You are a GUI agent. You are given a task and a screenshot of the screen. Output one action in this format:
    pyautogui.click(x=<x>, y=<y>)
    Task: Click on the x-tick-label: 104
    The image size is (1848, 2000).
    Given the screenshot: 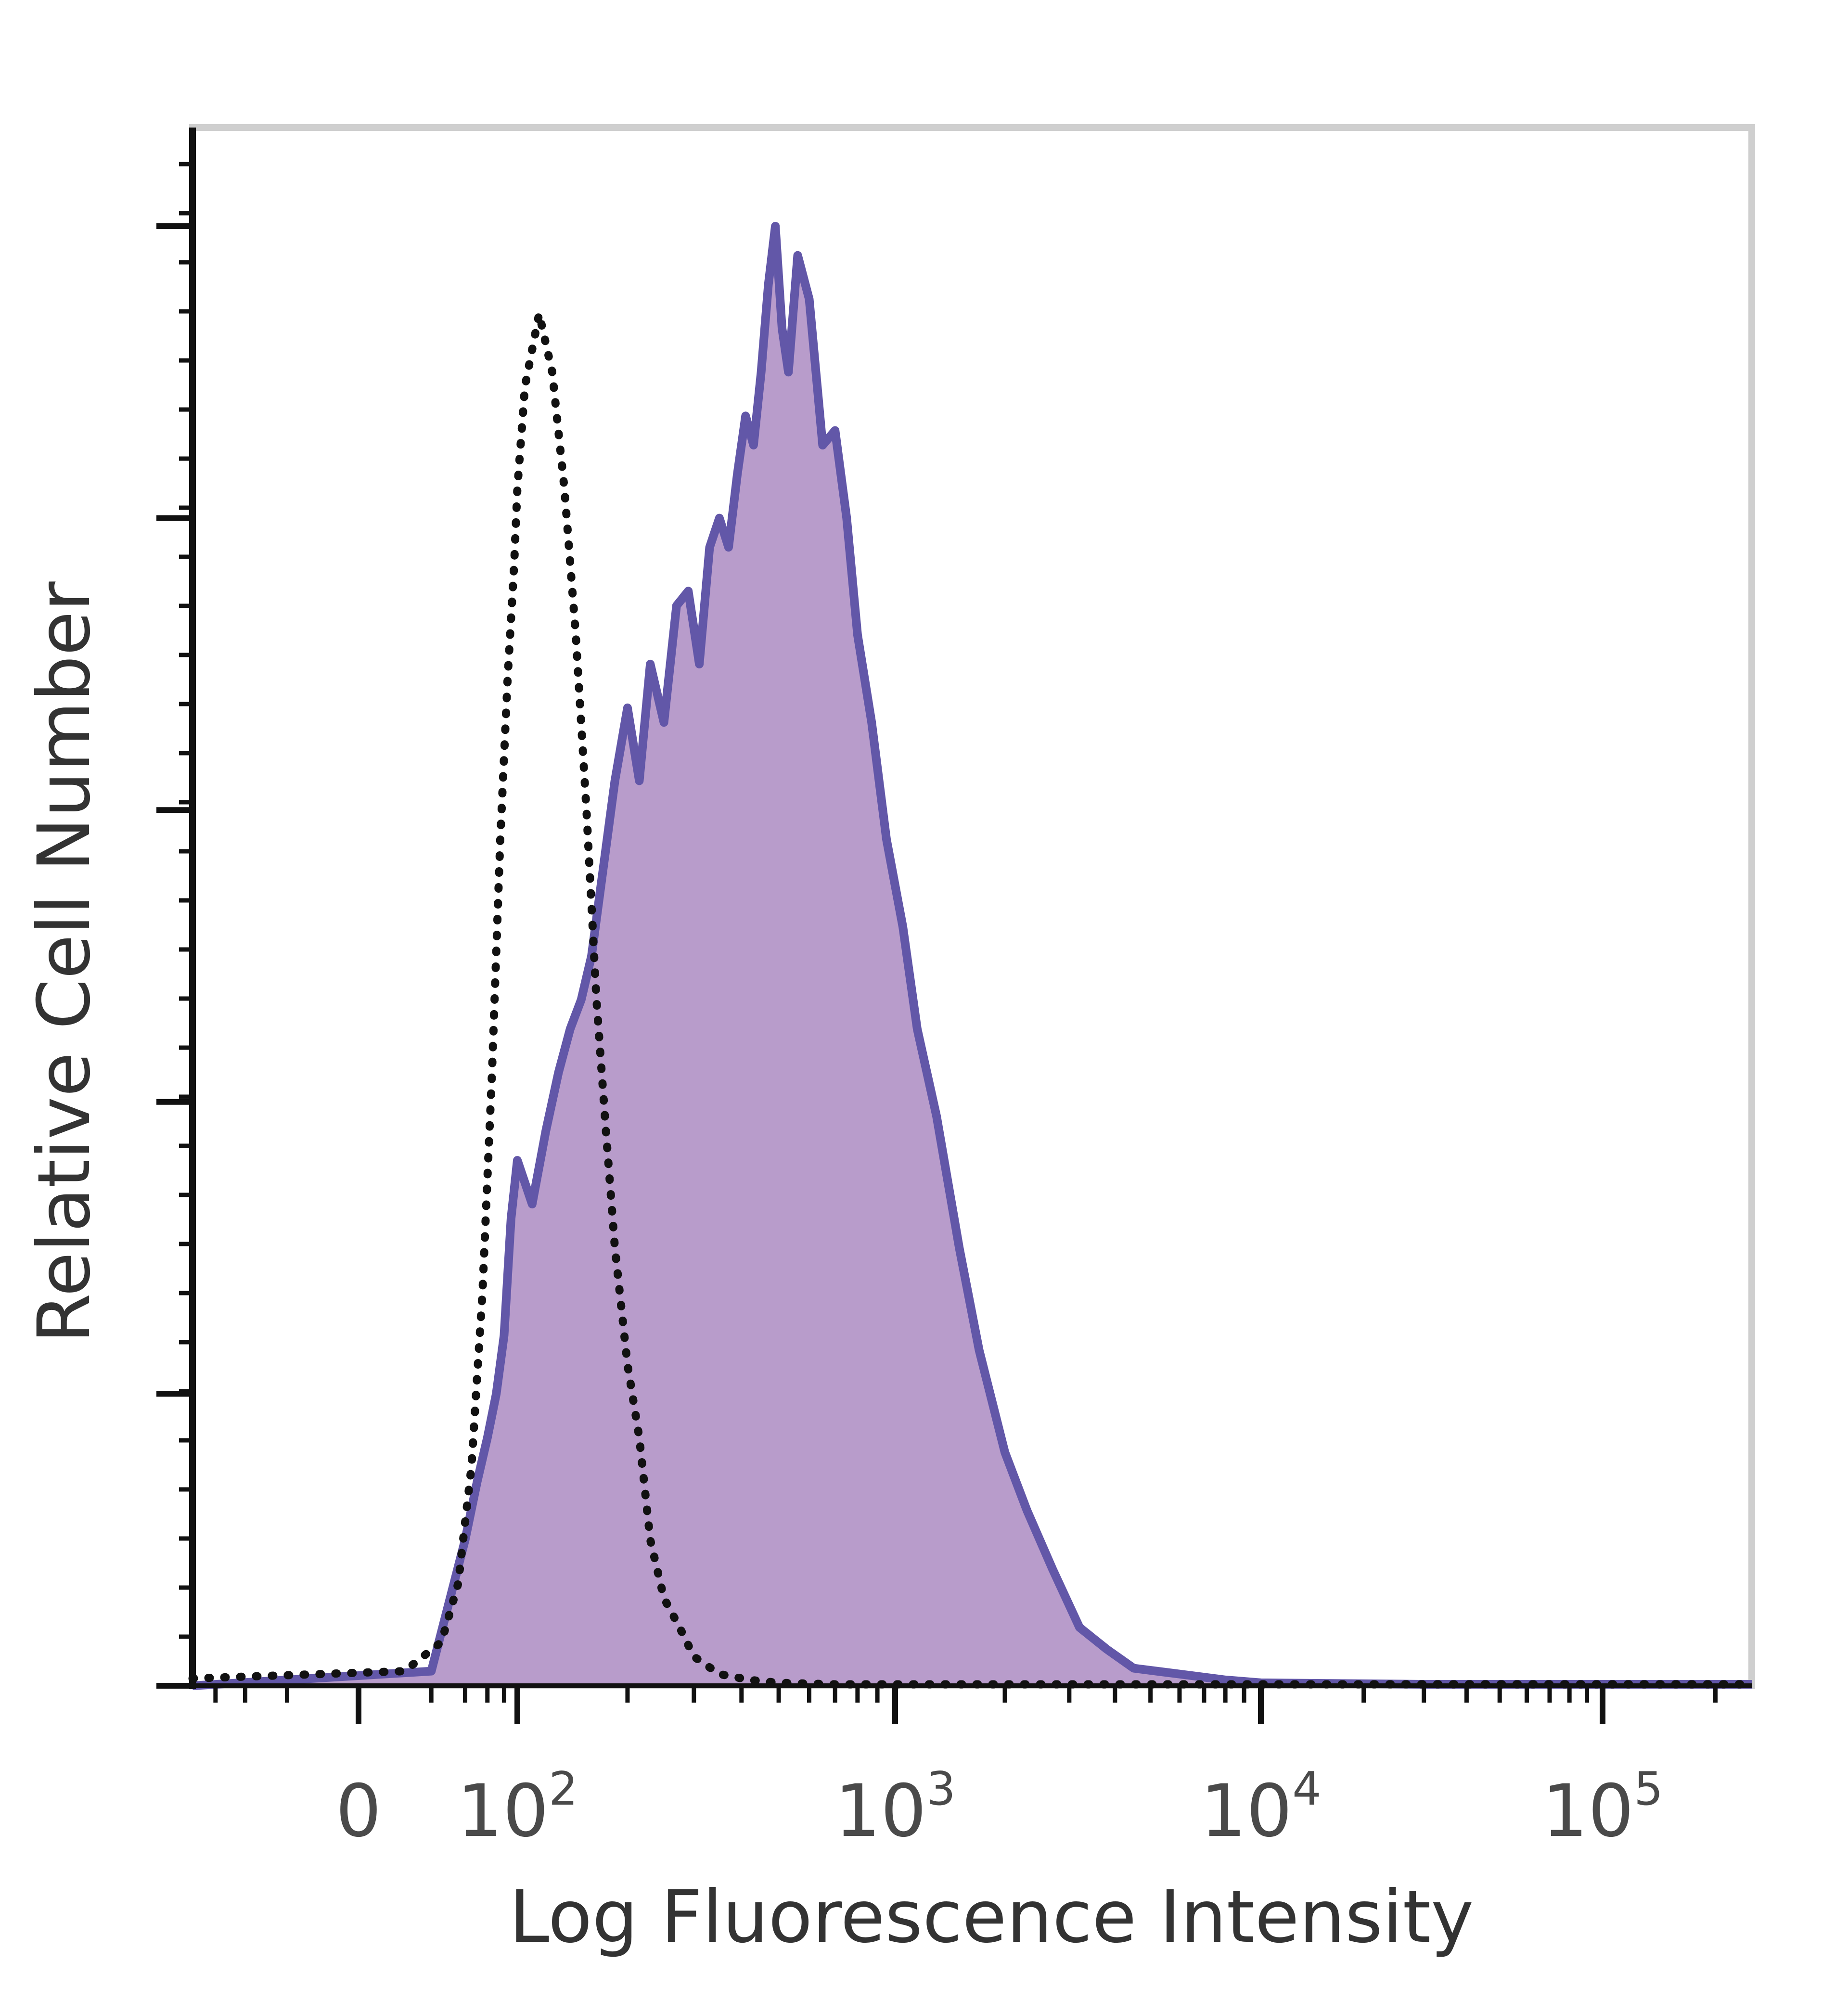 What is the action you would take?
    pyautogui.click(x=1260, y=1808)
    